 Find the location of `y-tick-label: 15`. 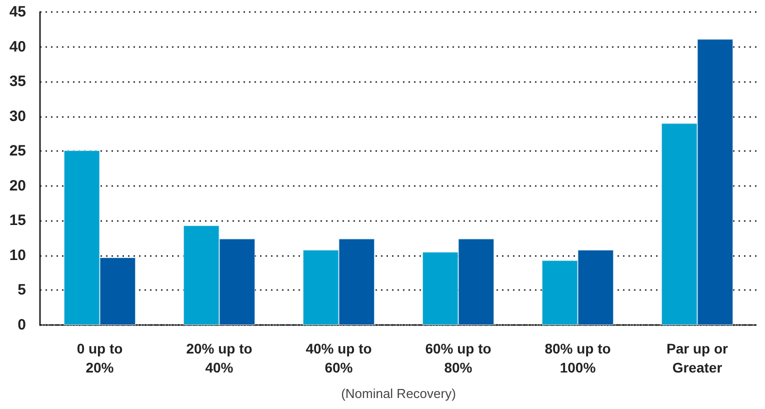

y-tick-label: 15 is located at coordinates (17, 221).